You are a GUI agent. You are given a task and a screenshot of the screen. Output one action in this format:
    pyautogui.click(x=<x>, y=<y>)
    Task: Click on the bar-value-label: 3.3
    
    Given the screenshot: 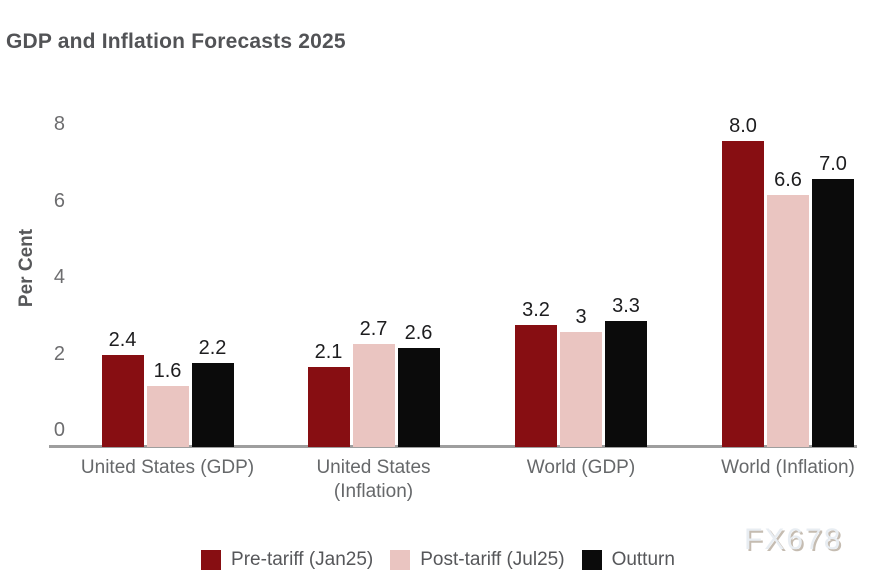 What is the action you would take?
    pyautogui.click(x=626, y=306)
    